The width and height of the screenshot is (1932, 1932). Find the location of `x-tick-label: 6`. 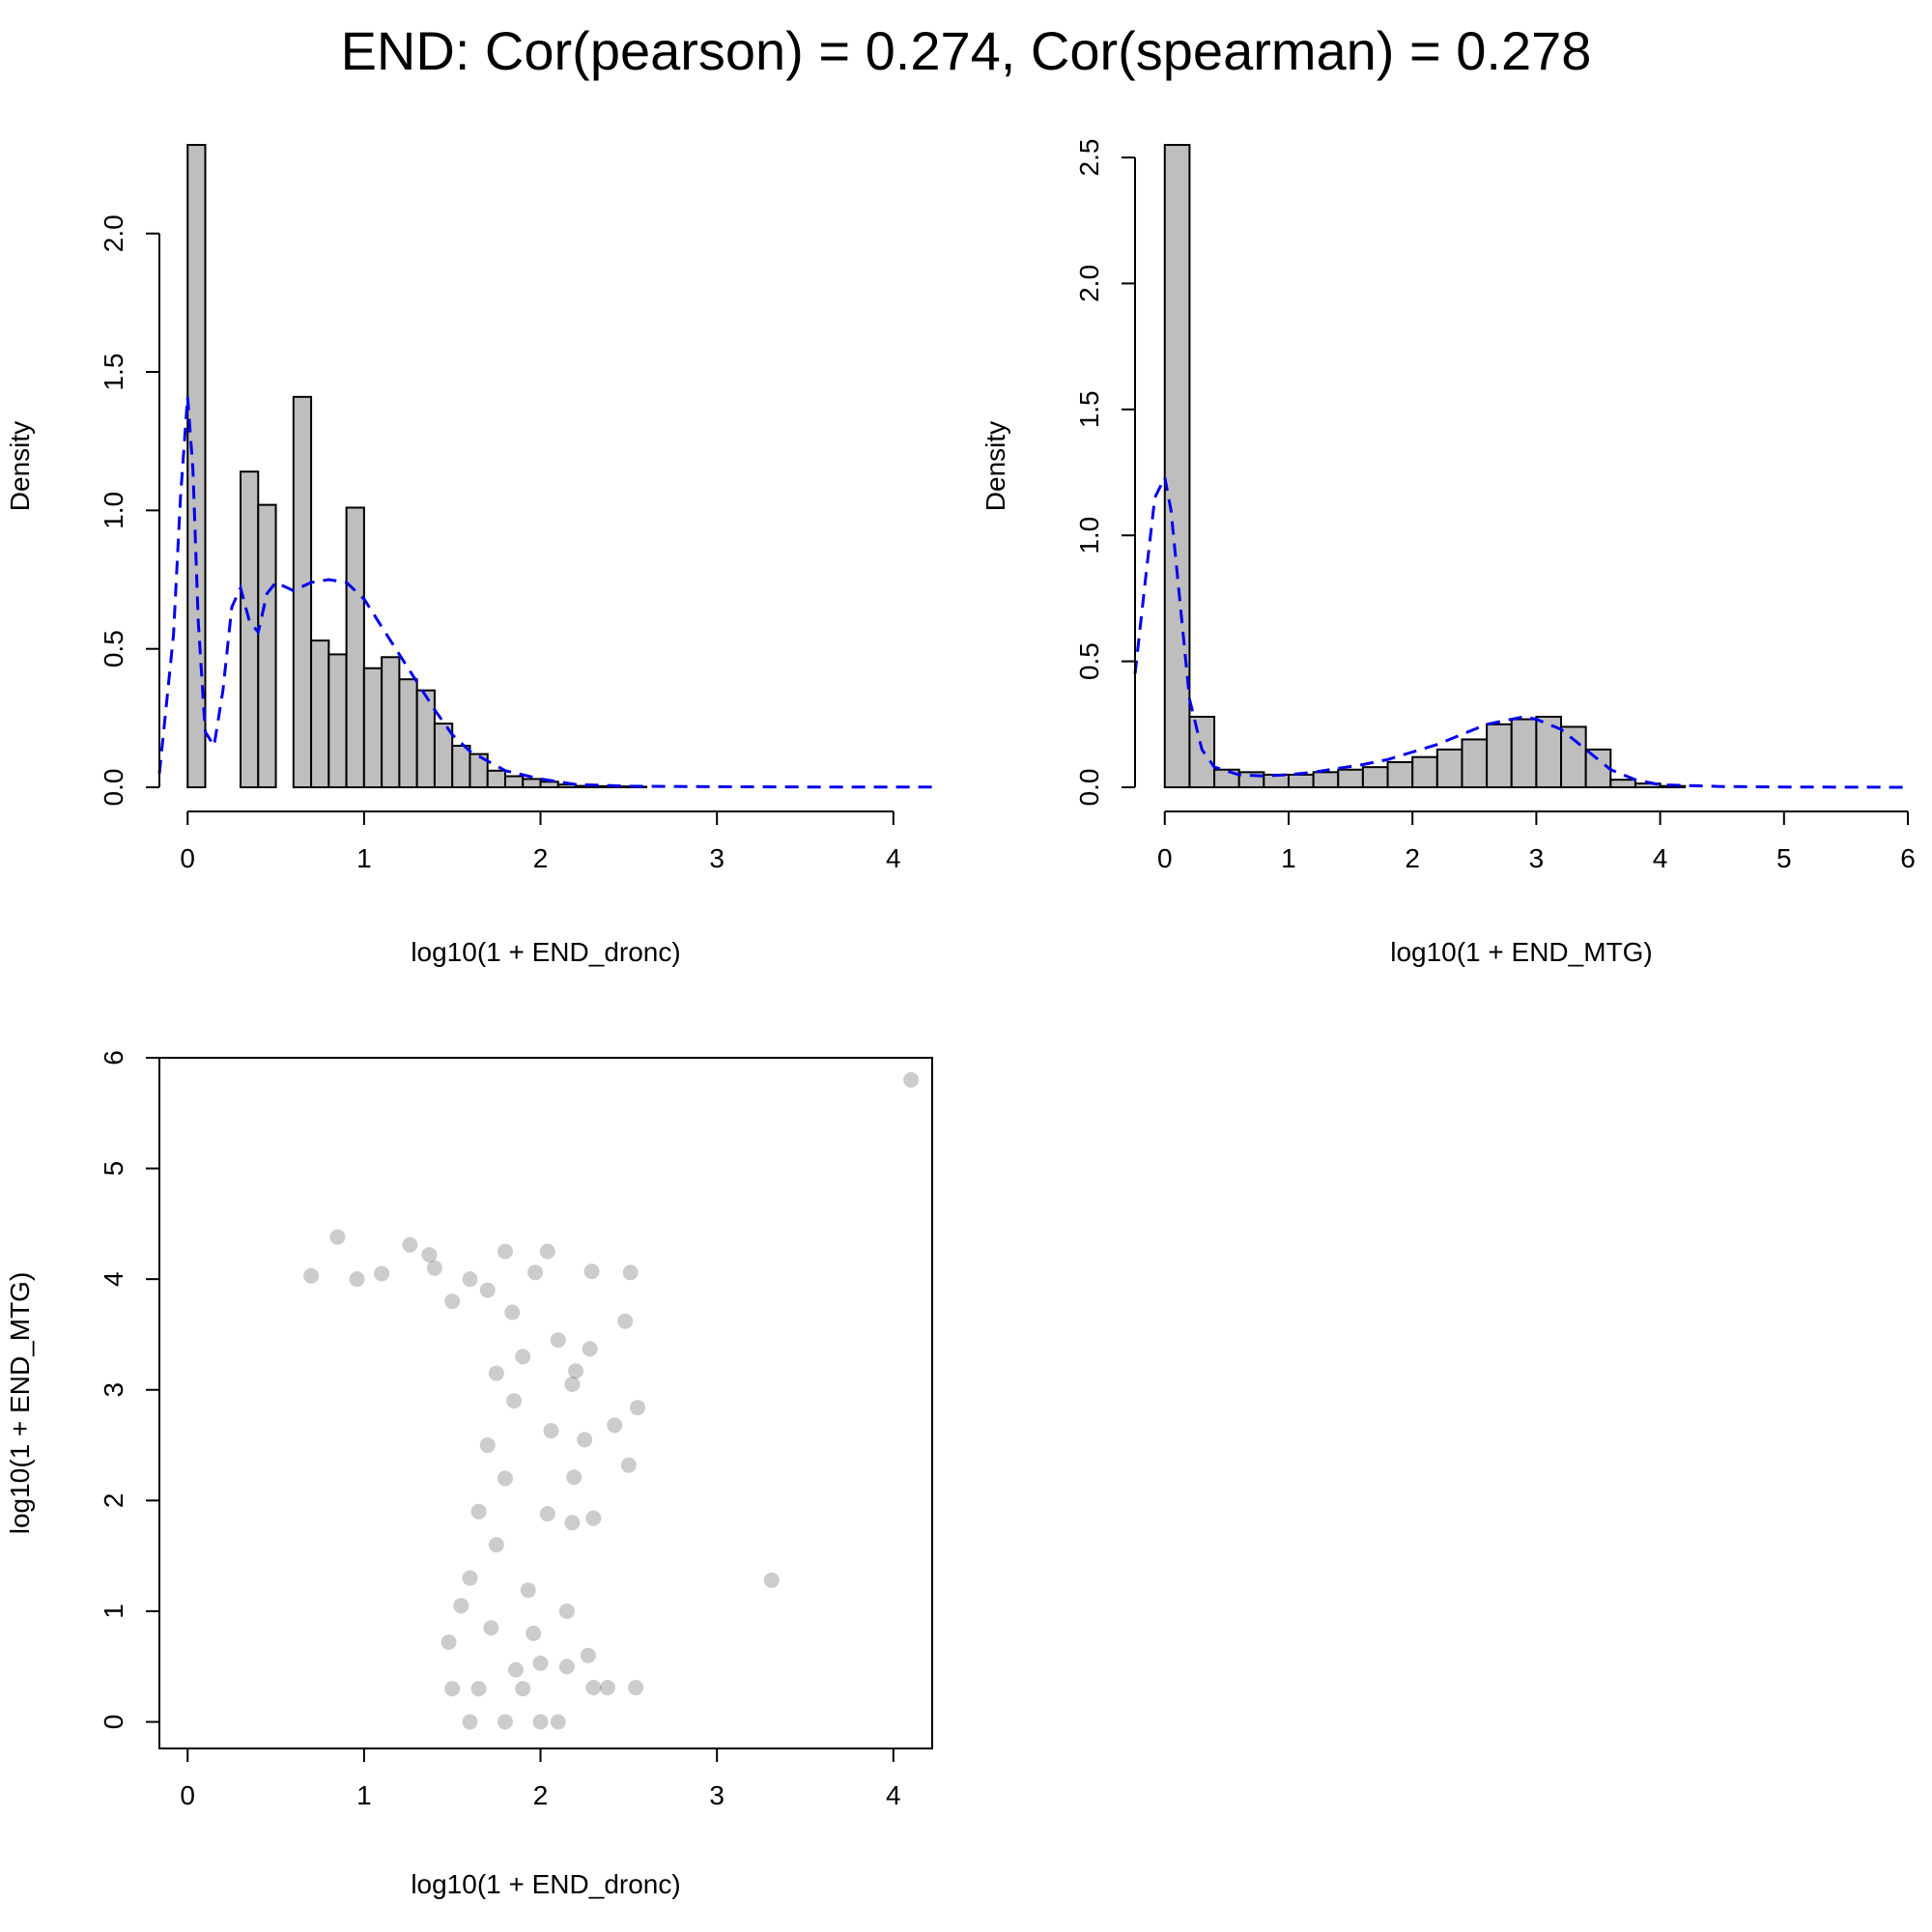

x-tick-label: 6 is located at coordinates (1908, 858).